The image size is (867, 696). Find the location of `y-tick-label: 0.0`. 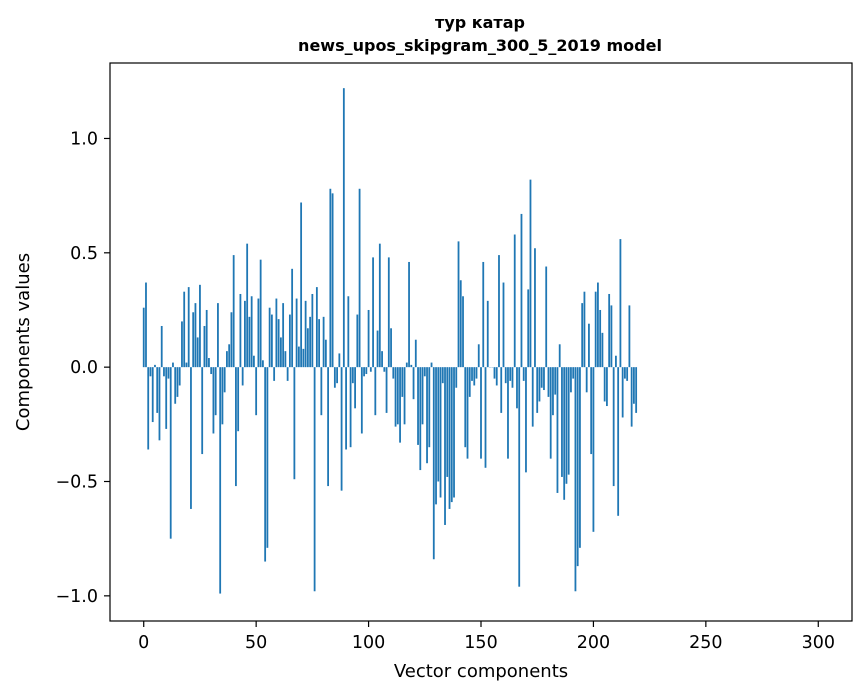

y-tick-label: 0.0 is located at coordinates (84, 368).